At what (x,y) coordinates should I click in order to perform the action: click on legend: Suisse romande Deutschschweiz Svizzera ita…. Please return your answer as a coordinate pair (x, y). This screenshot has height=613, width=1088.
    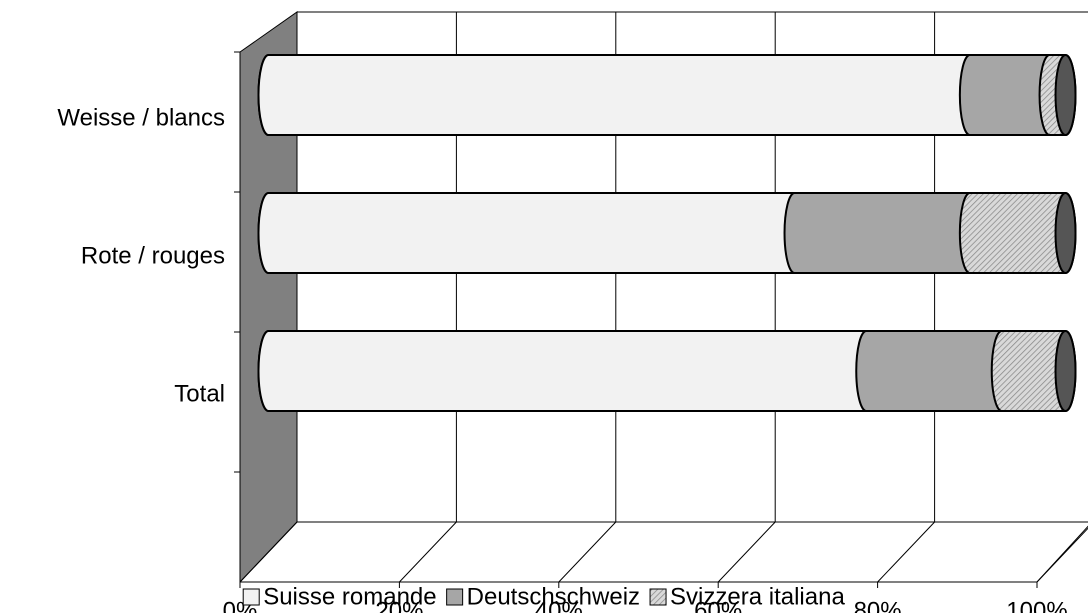
    Looking at the image, I should click on (543, 596).